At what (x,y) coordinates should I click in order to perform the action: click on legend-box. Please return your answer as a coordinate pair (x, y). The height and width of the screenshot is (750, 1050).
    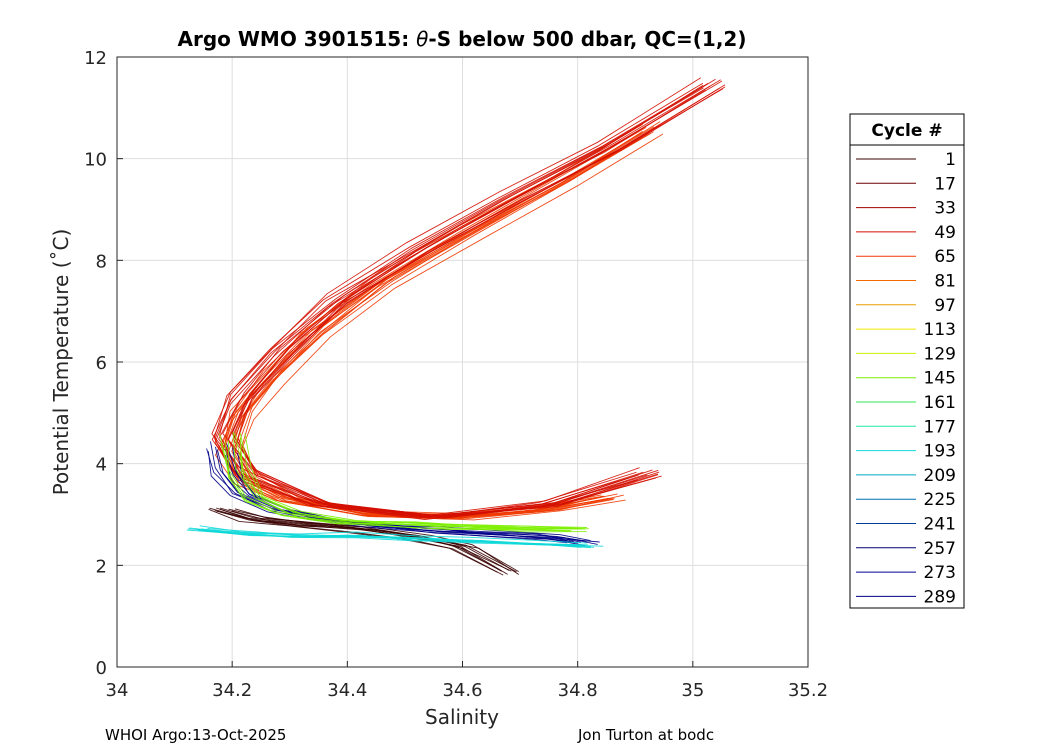
    Looking at the image, I should click on (907, 361).